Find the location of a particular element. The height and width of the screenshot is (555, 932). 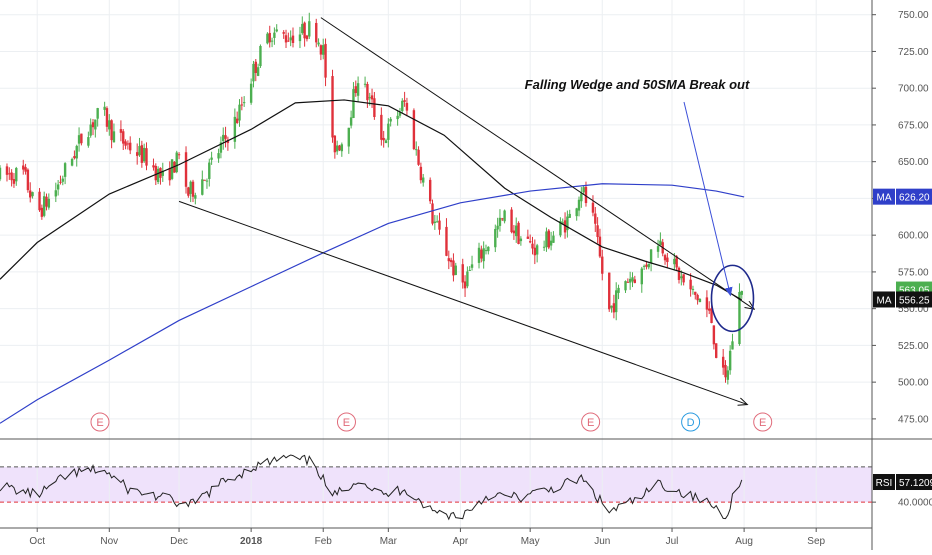

ma50-badge-tag is located at coordinates (884, 299).